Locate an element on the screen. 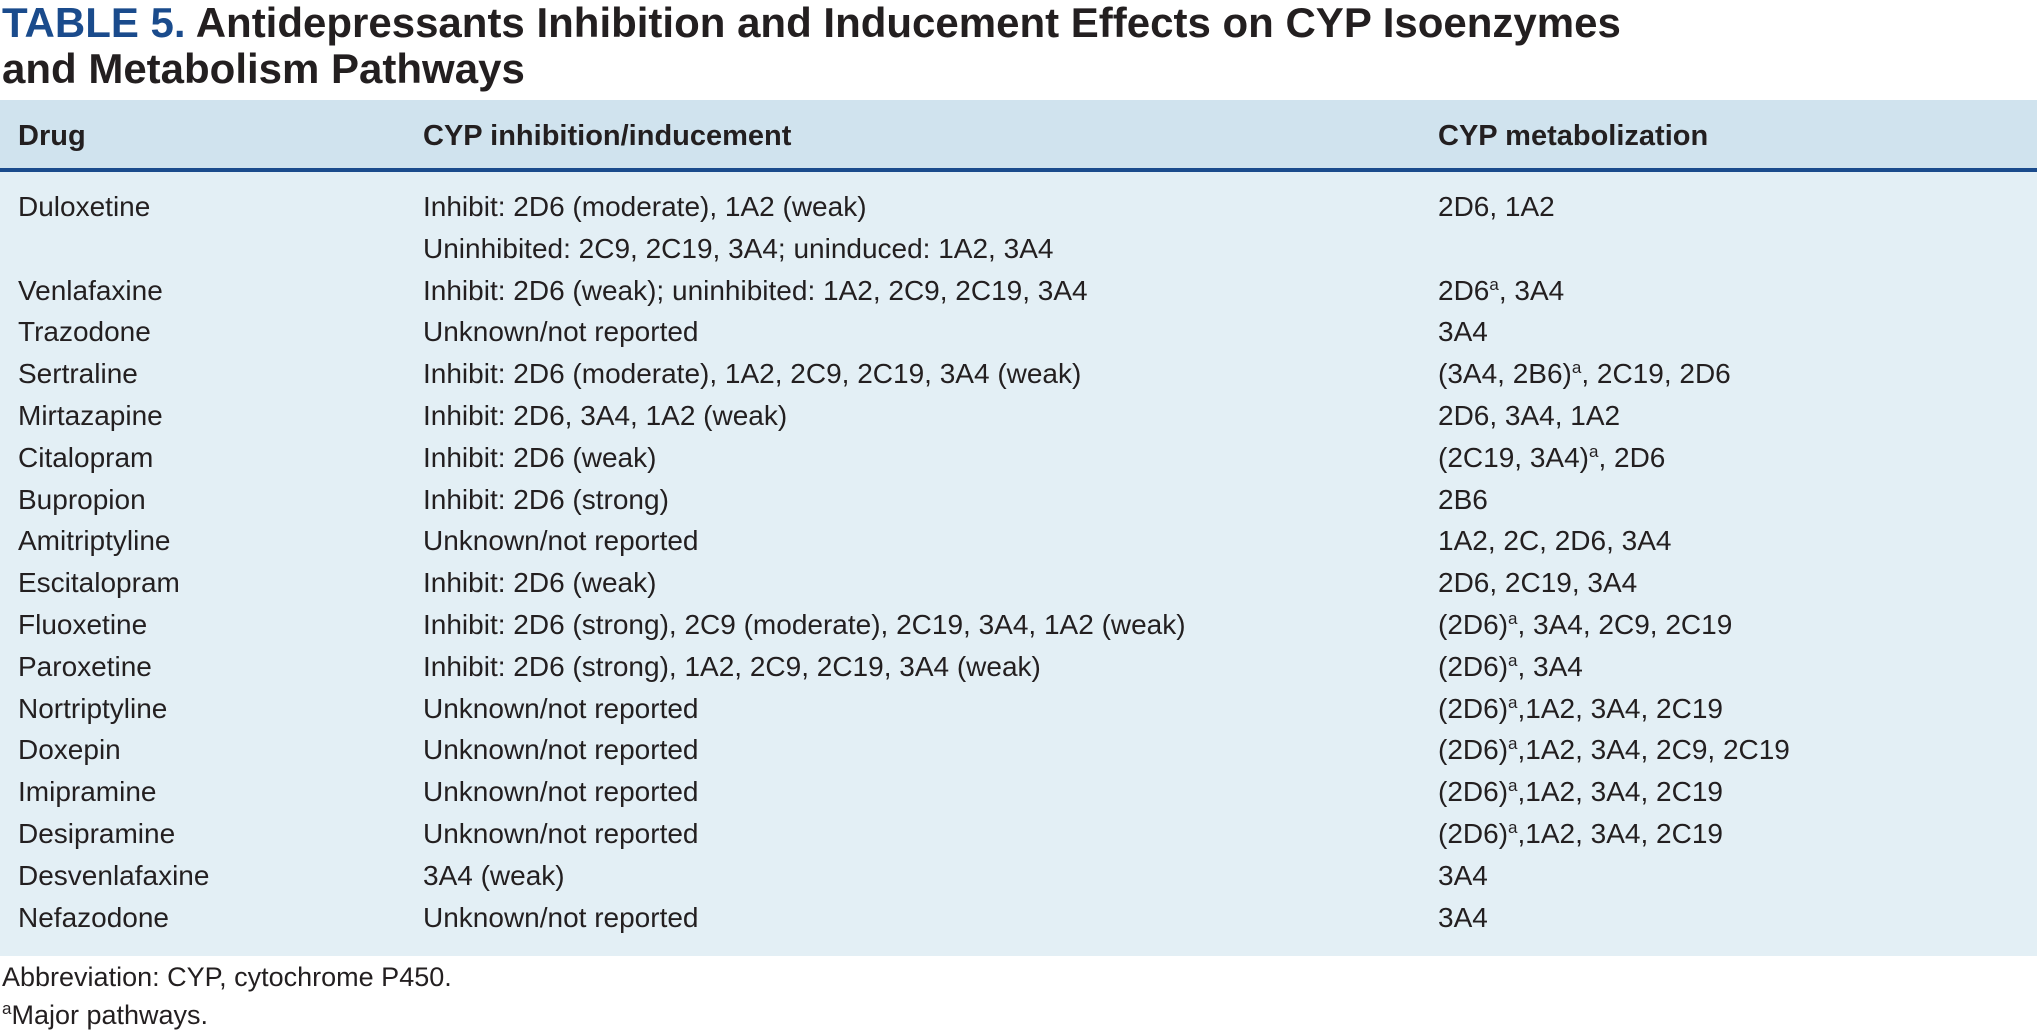 The image size is (2037, 1034). cell-cyp-metabolization: (2D6)a, 3A4, 2C9, 2C19 is located at coordinates (1585, 625).